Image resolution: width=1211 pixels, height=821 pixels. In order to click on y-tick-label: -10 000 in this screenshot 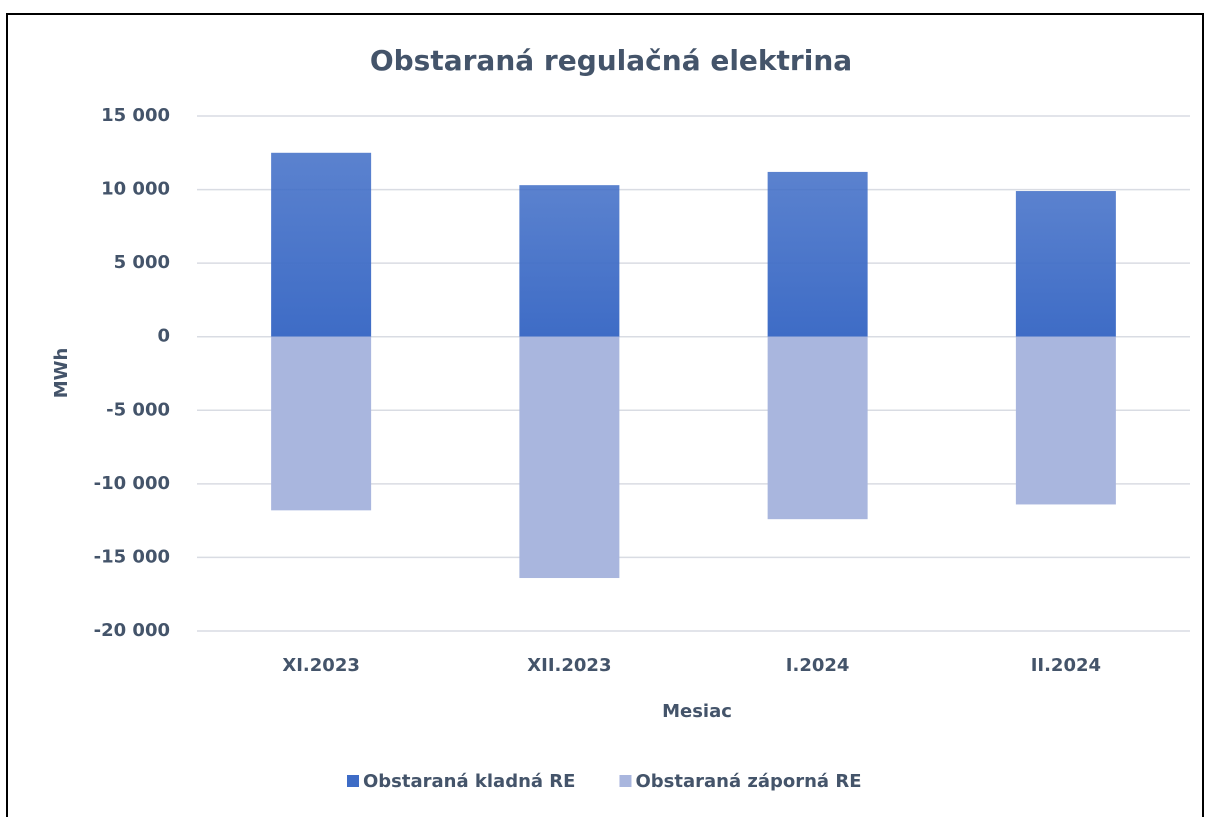, I will do `click(132, 483)`.